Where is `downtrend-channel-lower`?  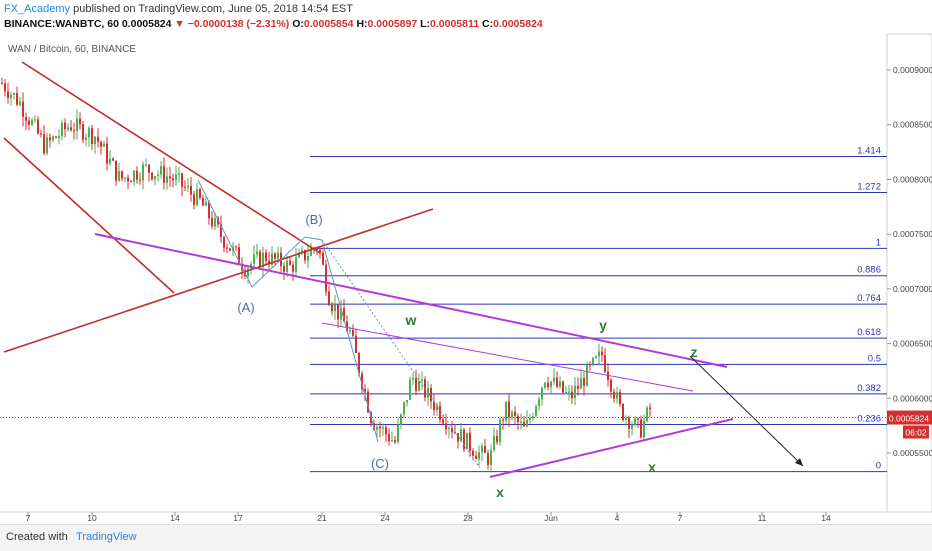 downtrend-channel-lower is located at coordinates (89, 215).